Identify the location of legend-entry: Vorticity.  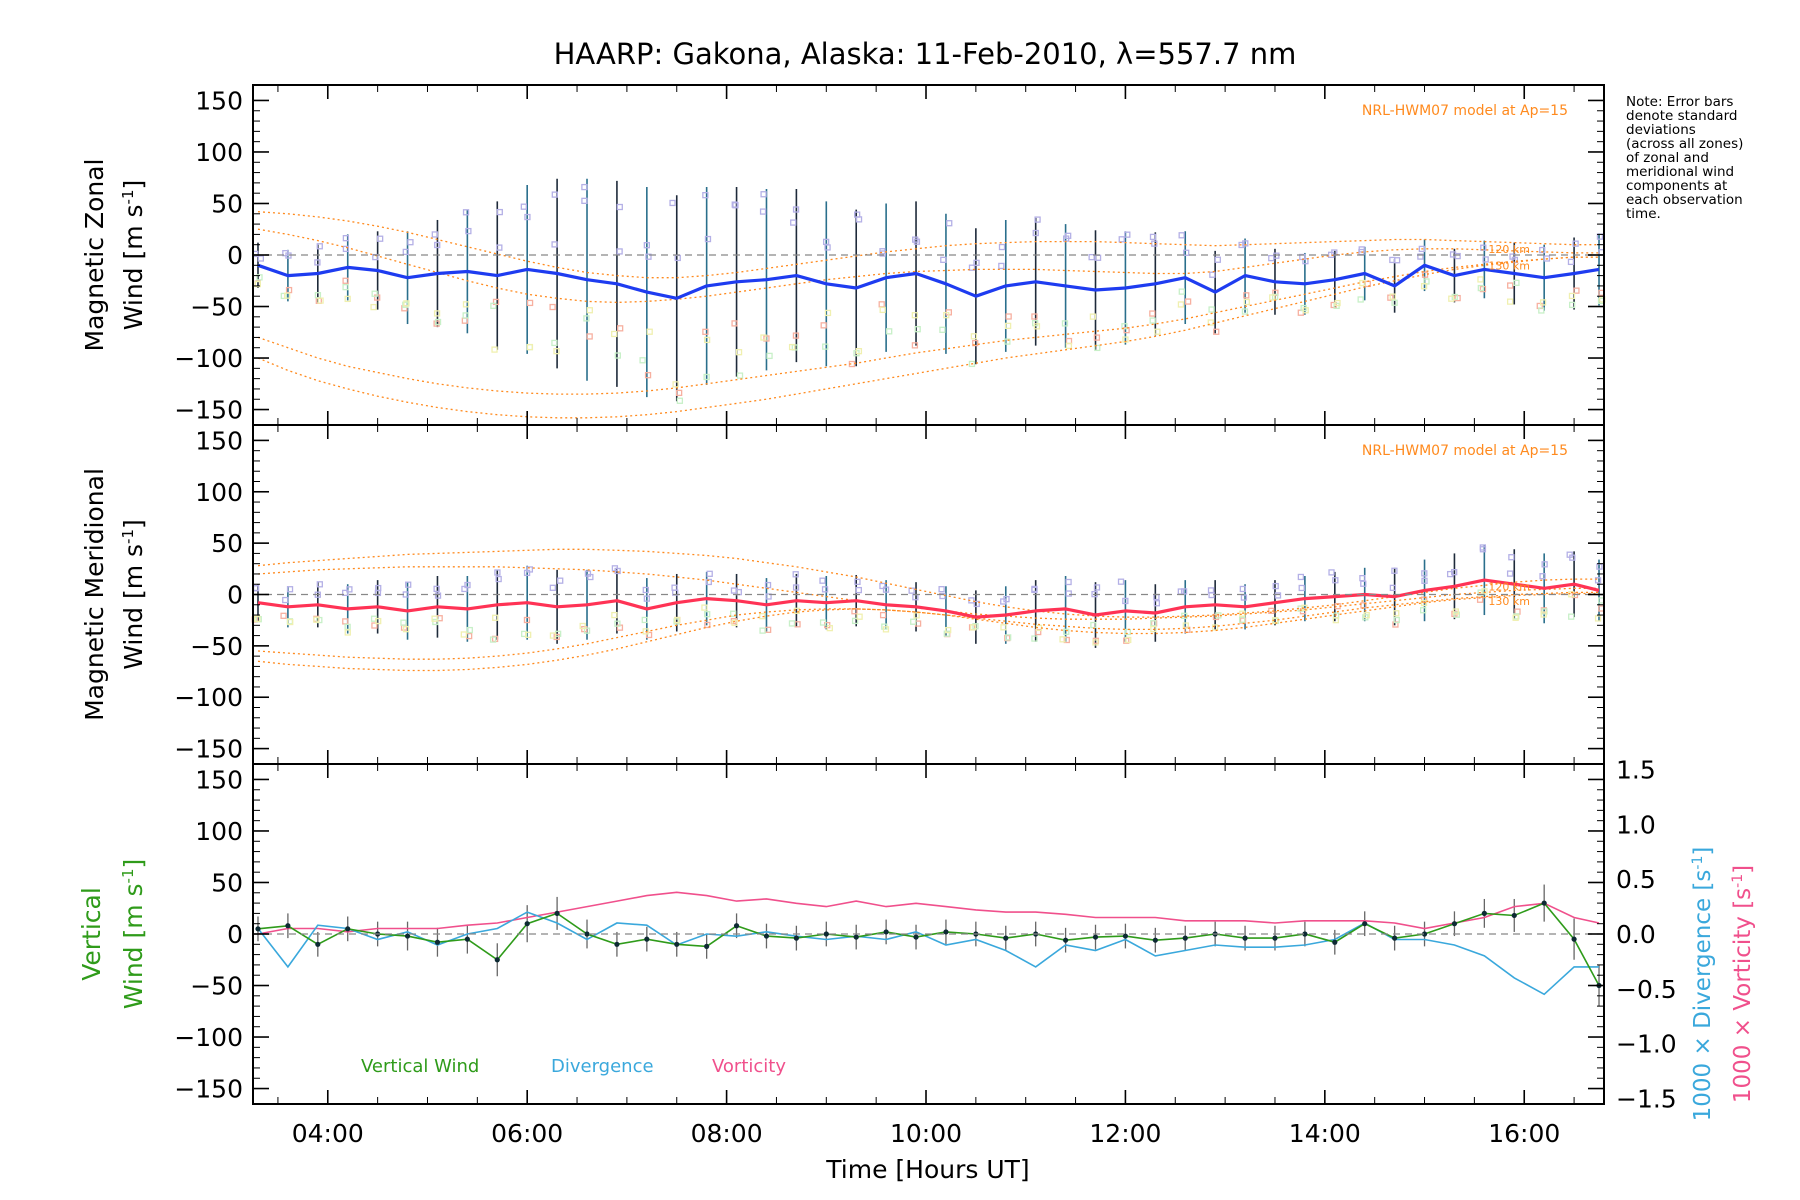
(749, 1066).